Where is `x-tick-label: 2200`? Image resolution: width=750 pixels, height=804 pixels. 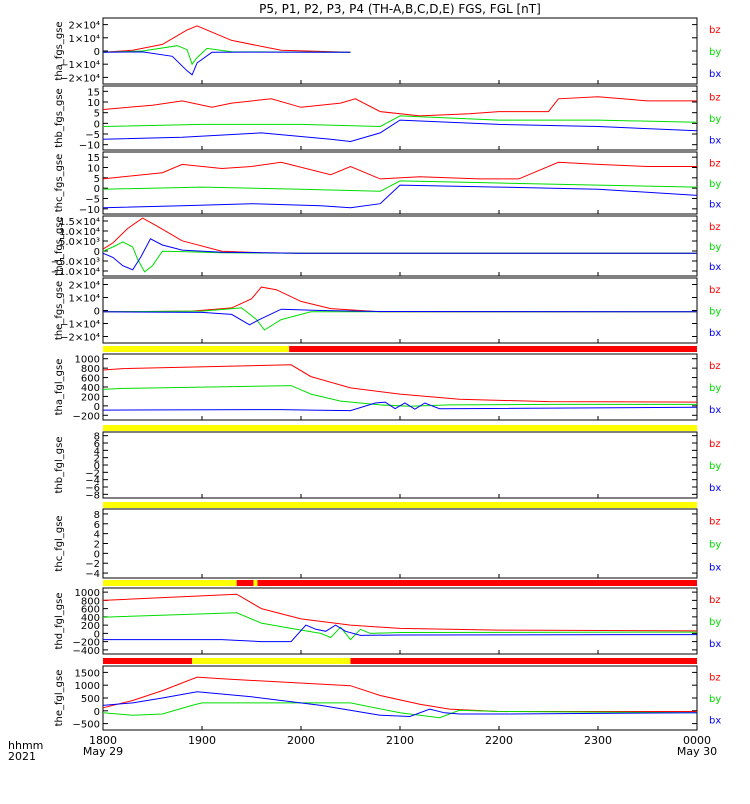 x-tick-label: 2200 is located at coordinates (499, 740).